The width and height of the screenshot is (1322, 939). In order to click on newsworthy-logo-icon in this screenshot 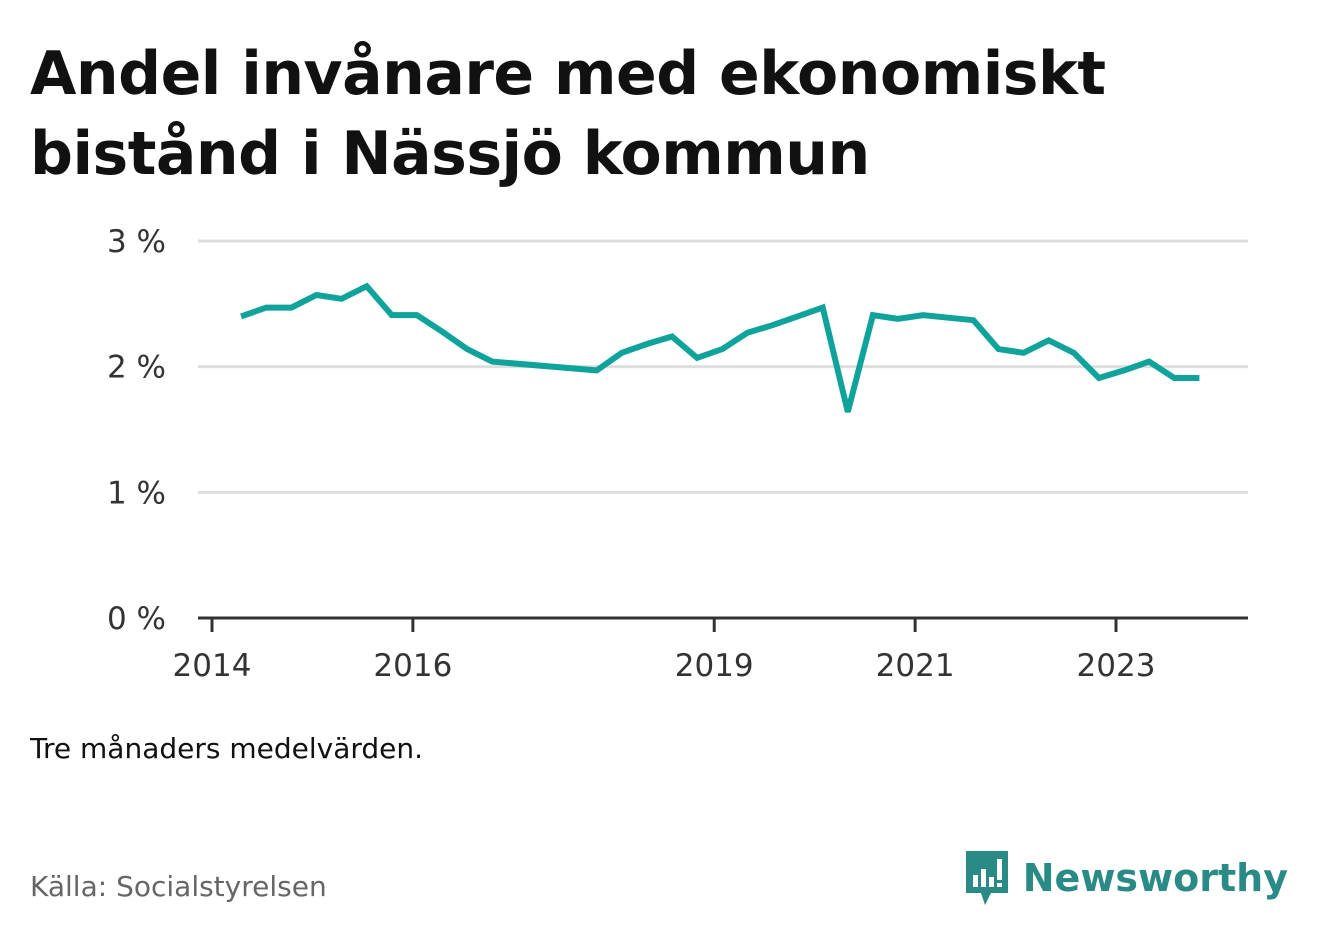, I will do `click(986, 878)`.